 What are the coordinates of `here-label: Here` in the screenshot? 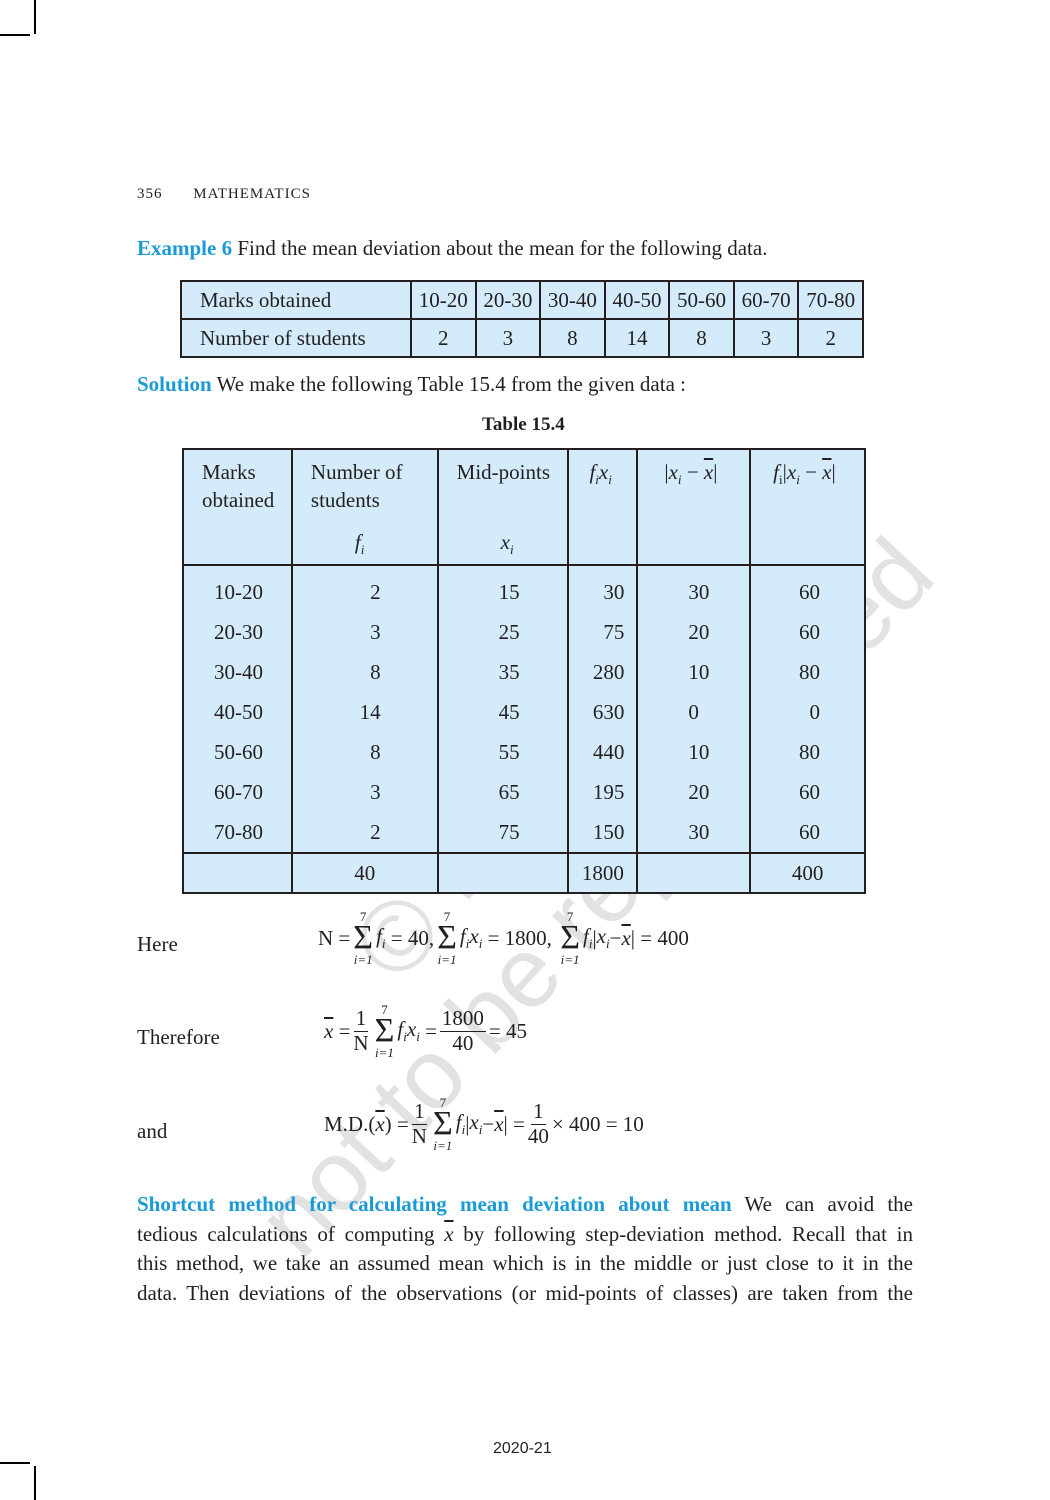 It's located at (157, 944).